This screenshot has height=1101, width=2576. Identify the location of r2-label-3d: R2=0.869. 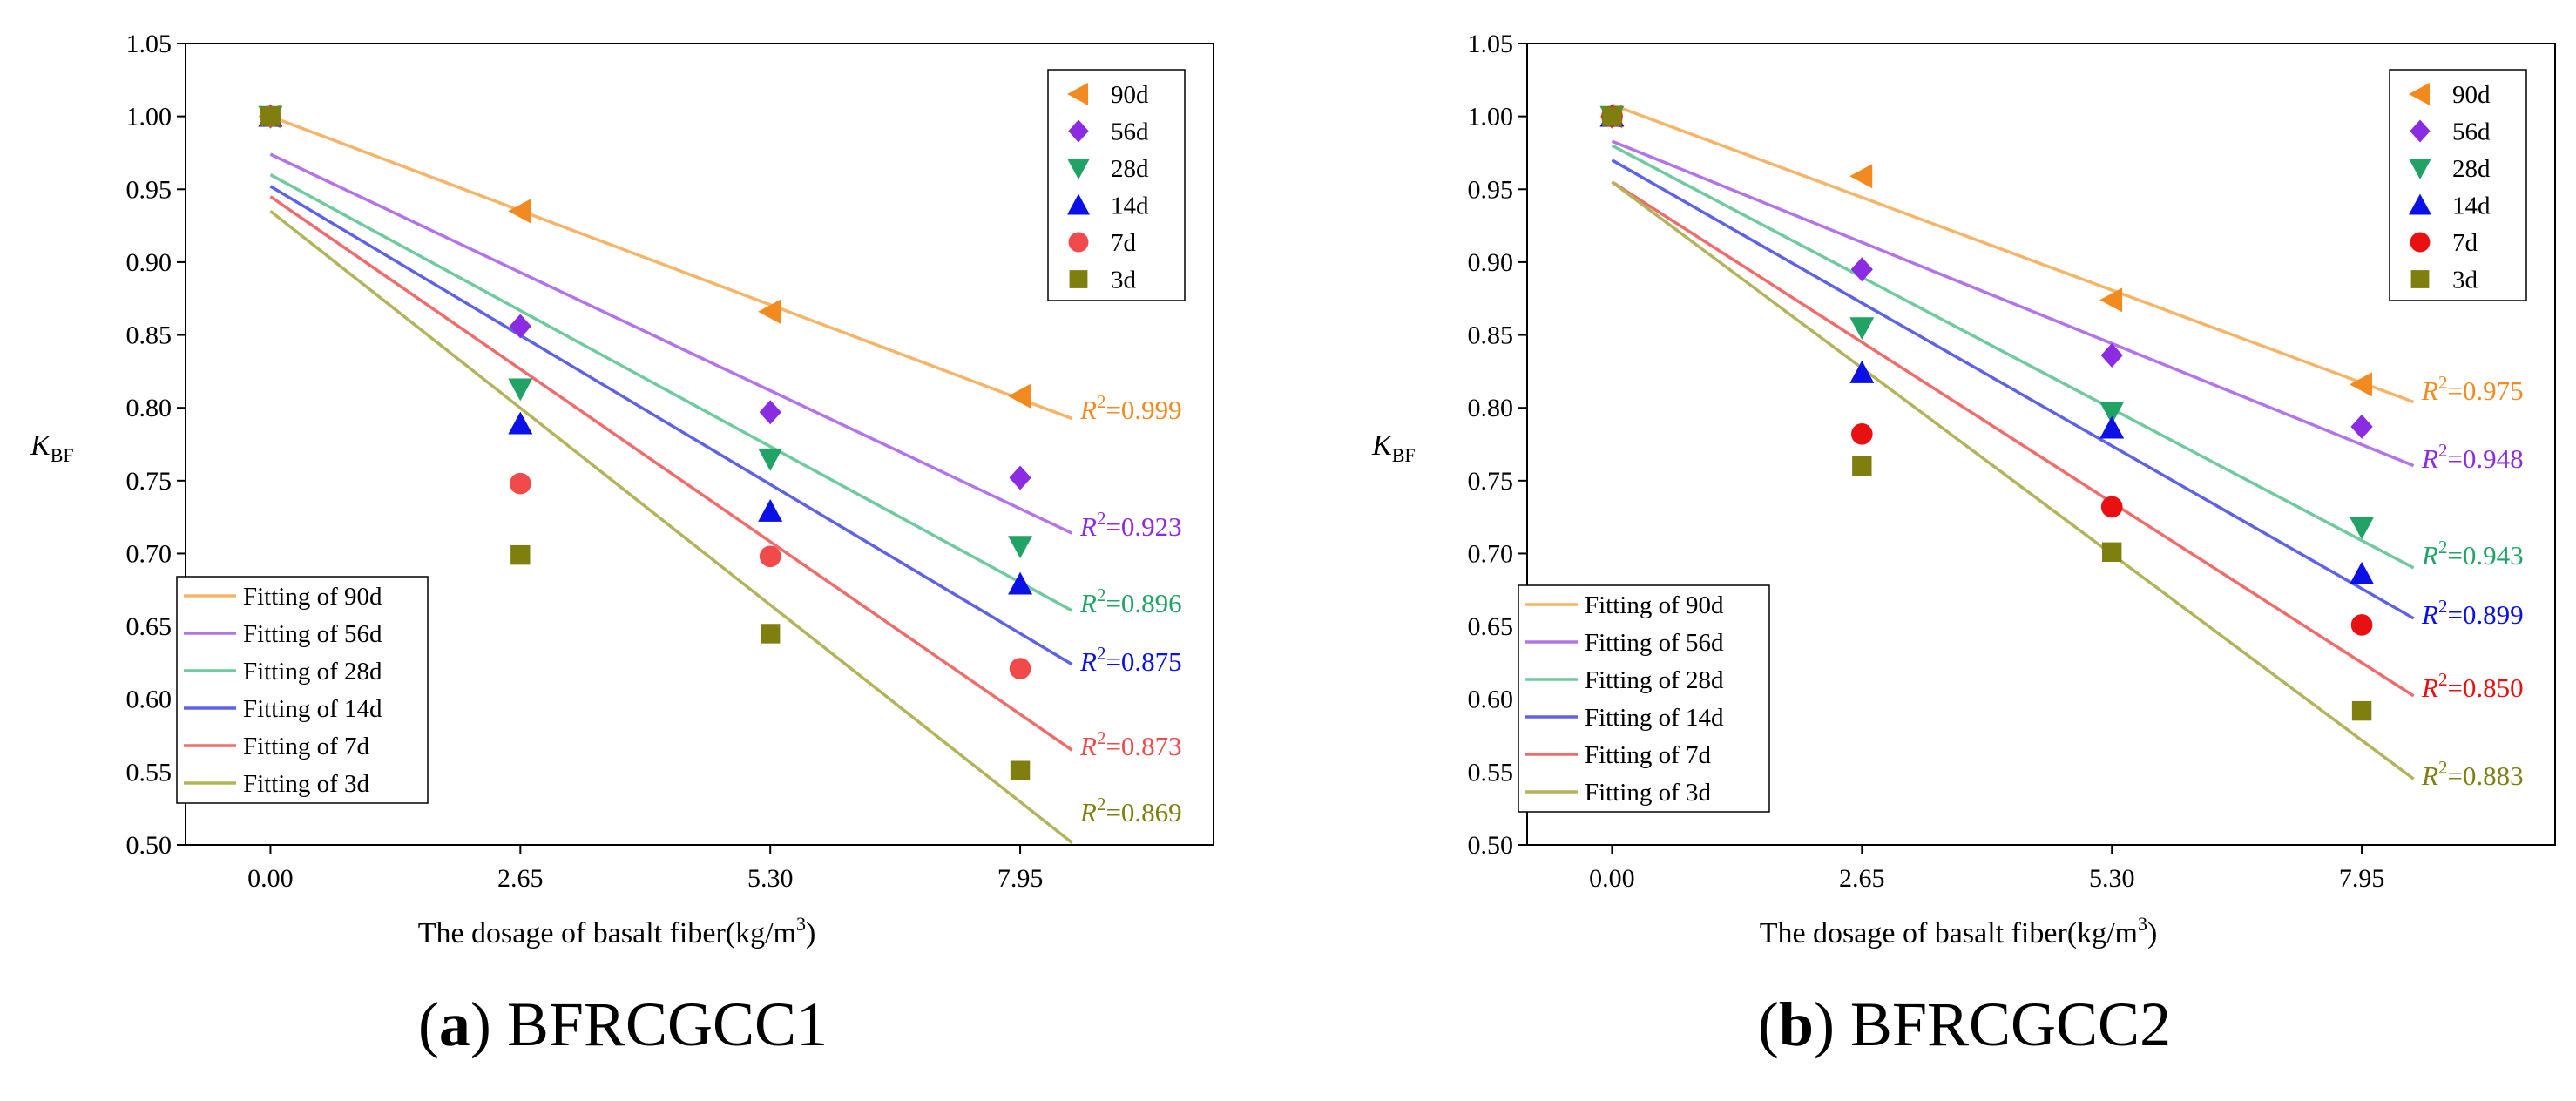
(1130, 810).